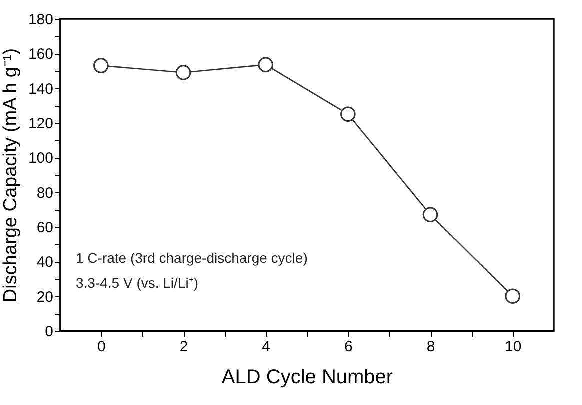 Image resolution: width=582 pixels, height=405 pixels. Describe the element at coordinates (513, 347) in the screenshot. I see `x-tick-label: 10` at that location.